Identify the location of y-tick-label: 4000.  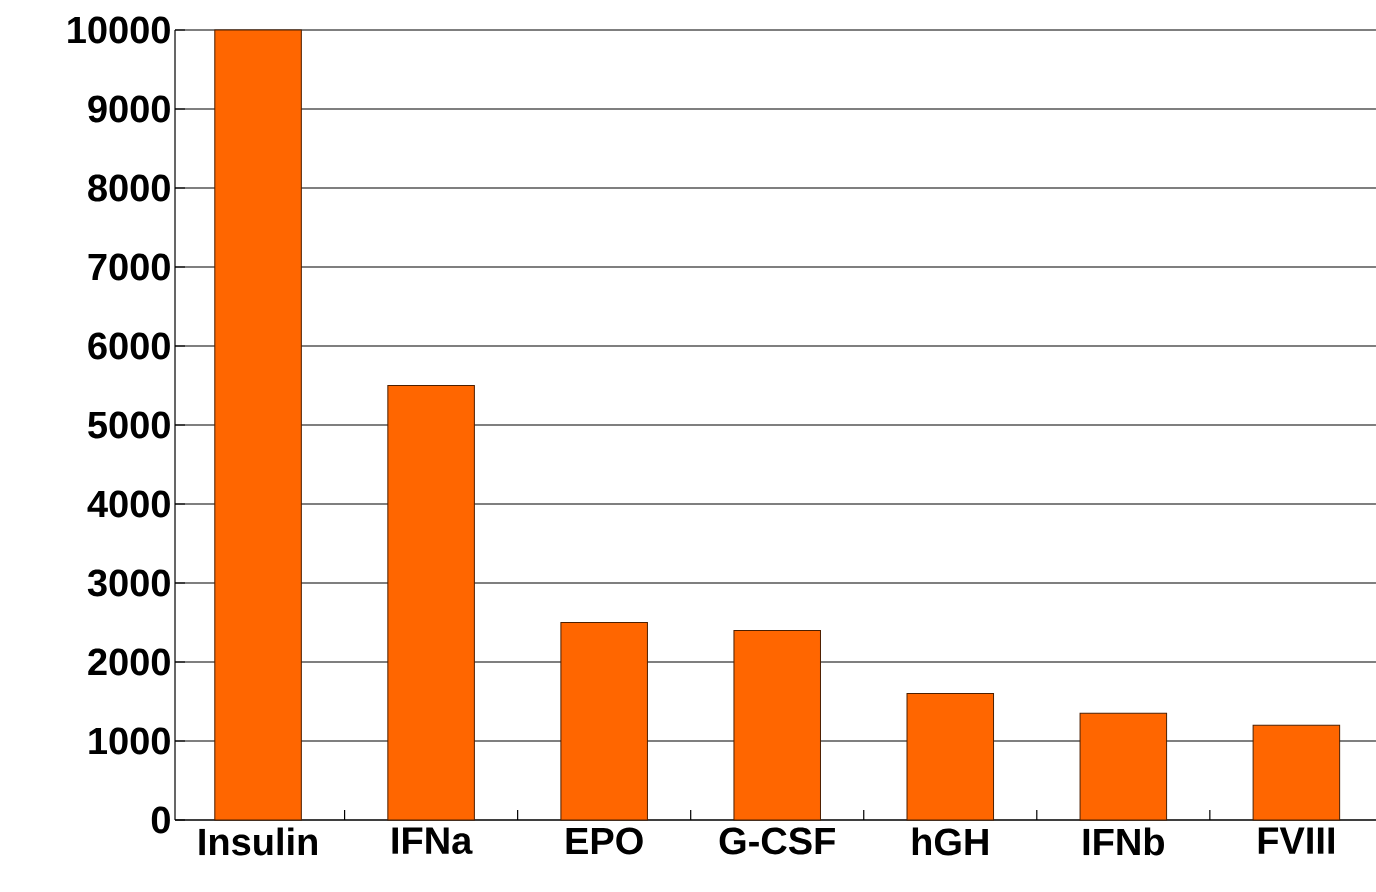
(128, 504).